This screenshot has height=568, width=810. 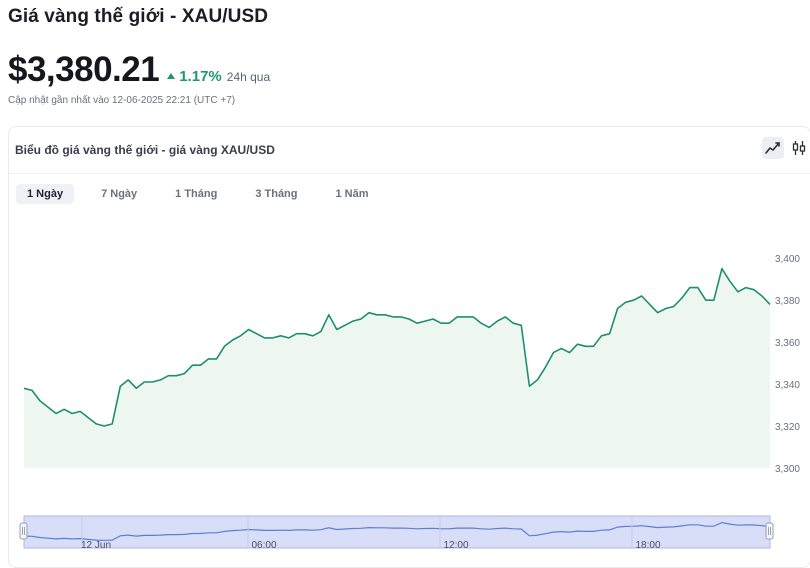 I want to click on navigator-right-handle, so click(x=769, y=531).